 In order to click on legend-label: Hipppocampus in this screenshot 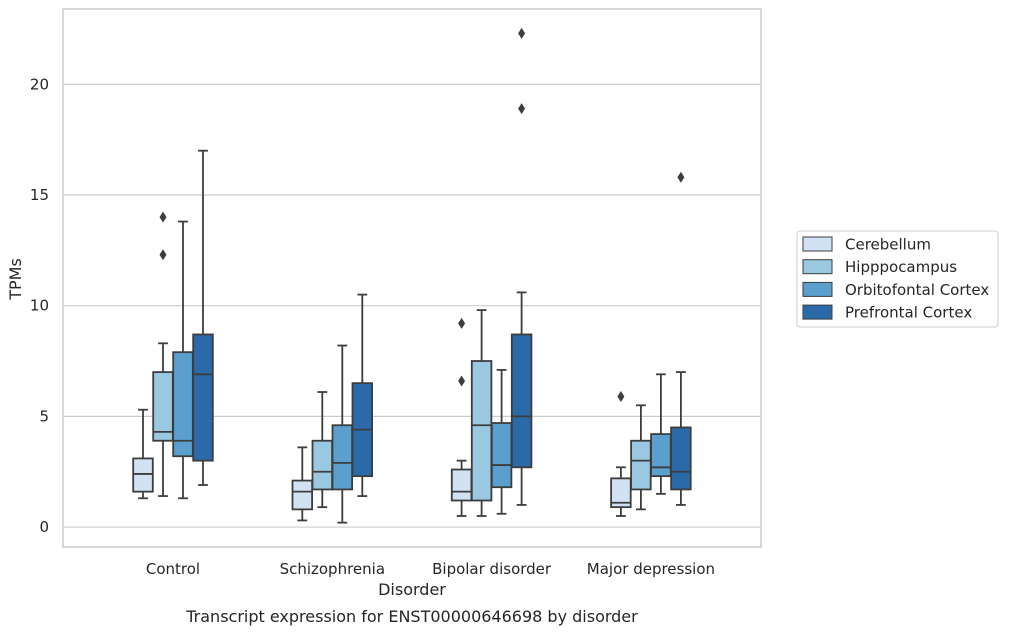, I will do `click(901, 267)`.